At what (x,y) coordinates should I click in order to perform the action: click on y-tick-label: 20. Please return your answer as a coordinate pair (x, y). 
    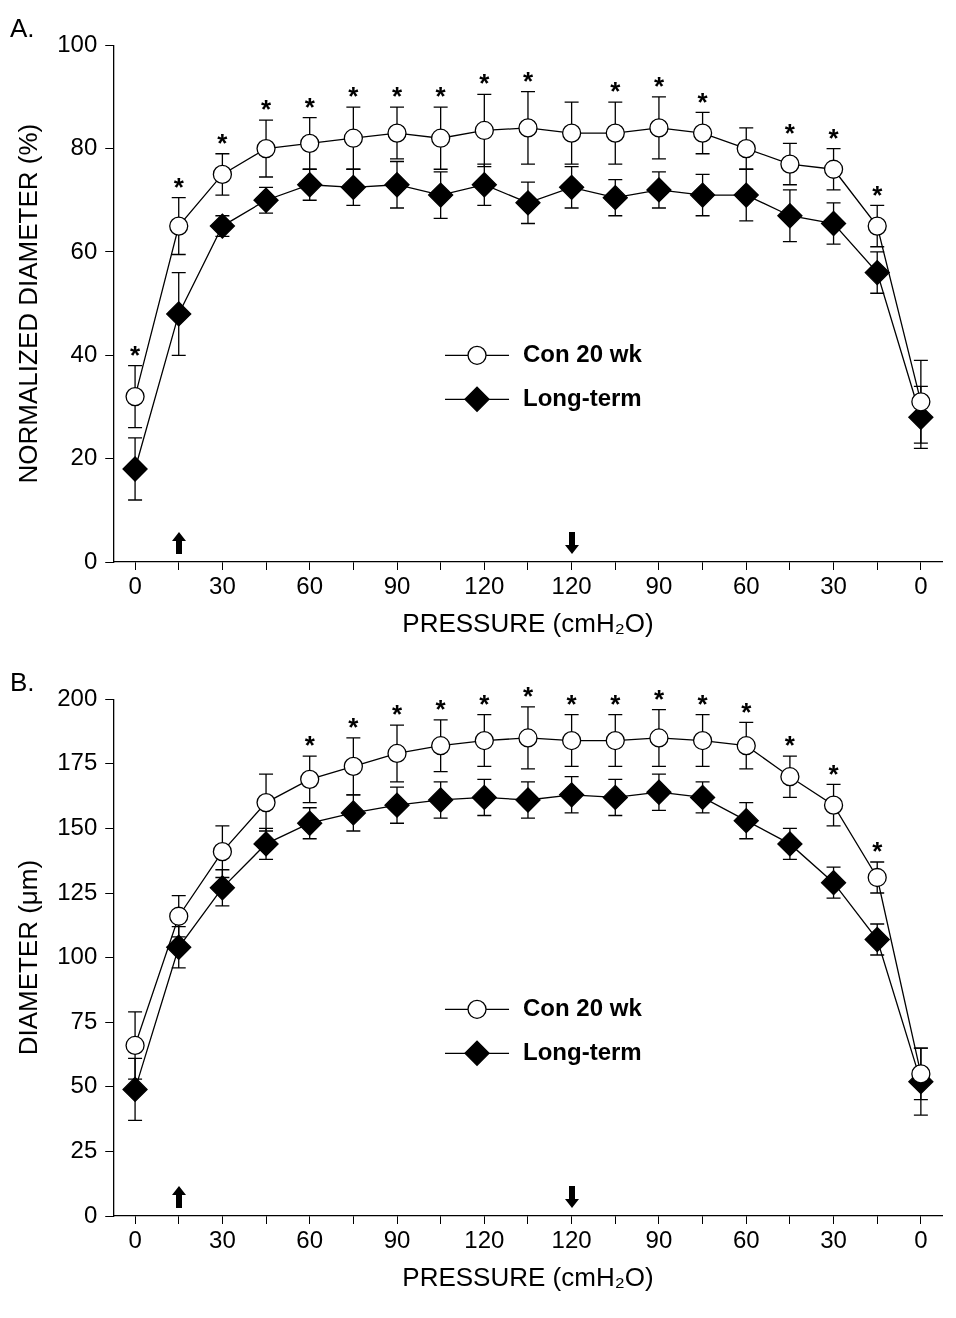
    Looking at the image, I should click on (84, 457).